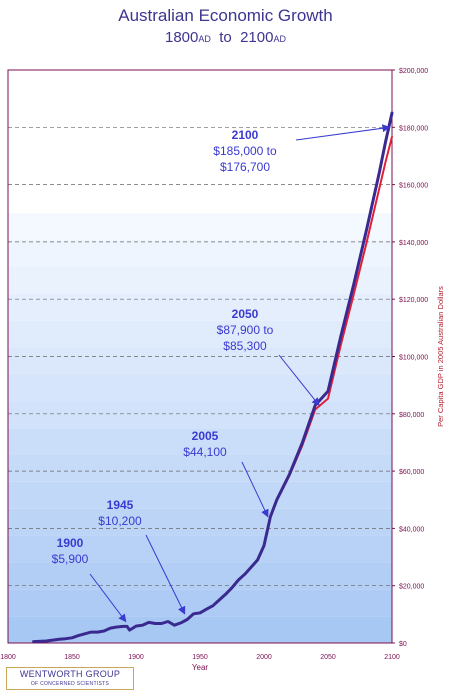 The image size is (451, 697). Describe the element at coordinates (245, 314) in the screenshot. I see `annotation-year: 2050` at that location.